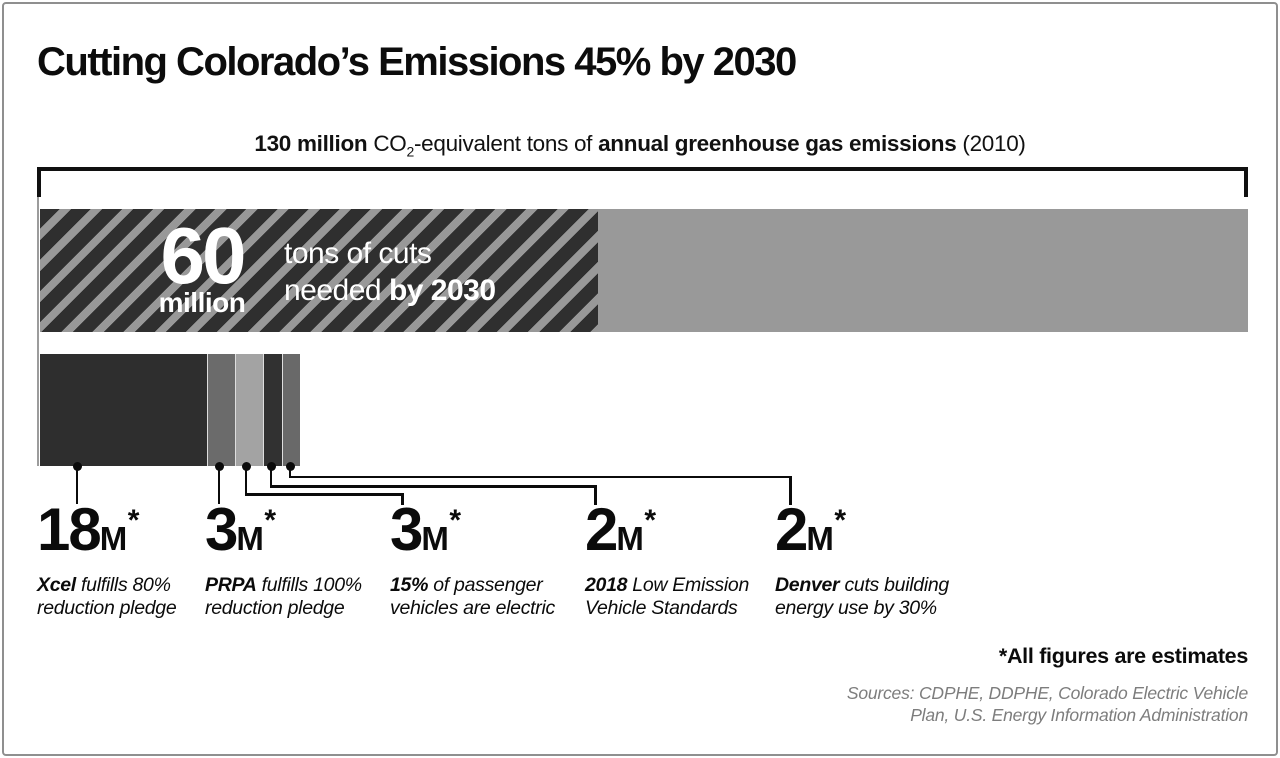 The image size is (1280, 758). Describe the element at coordinates (667, 596) in the screenshot. I see `label-lev-description: 2018 Low Emission Vehicle Standards` at that location.